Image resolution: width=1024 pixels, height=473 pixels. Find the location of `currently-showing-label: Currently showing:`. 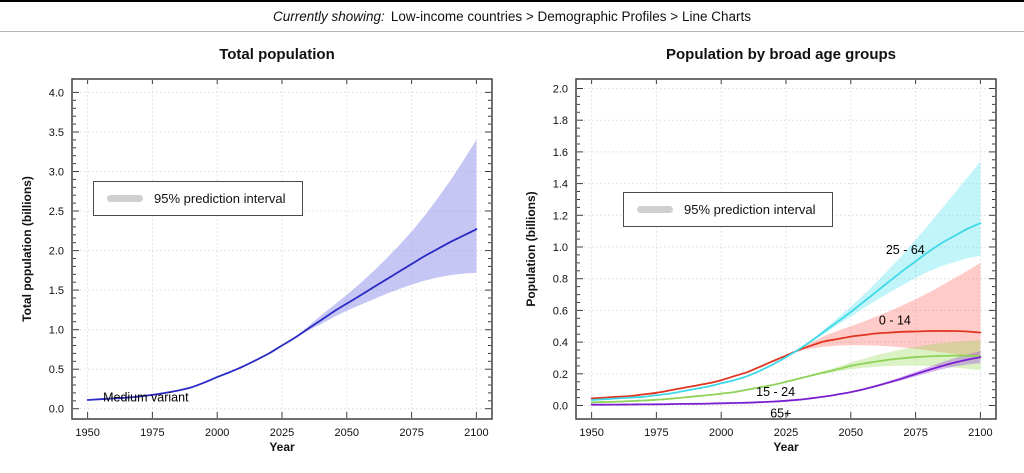

currently-showing-label: Currently showing: is located at coordinates (329, 16).